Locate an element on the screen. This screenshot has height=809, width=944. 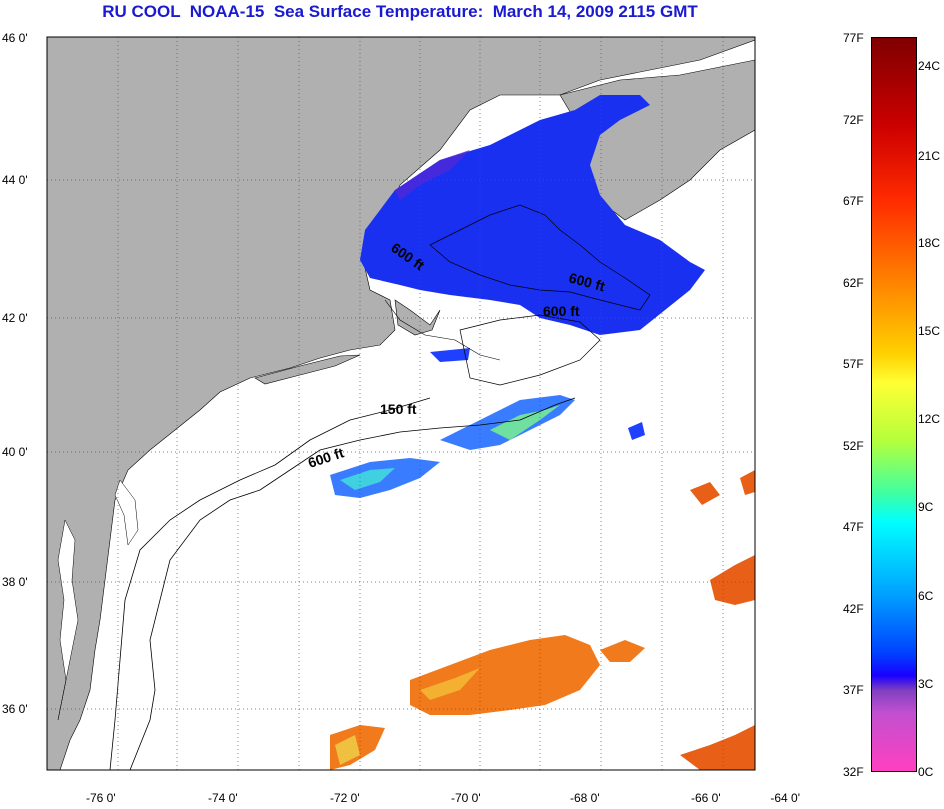
colorbar-f-47: 47F is located at coordinates (853, 527).